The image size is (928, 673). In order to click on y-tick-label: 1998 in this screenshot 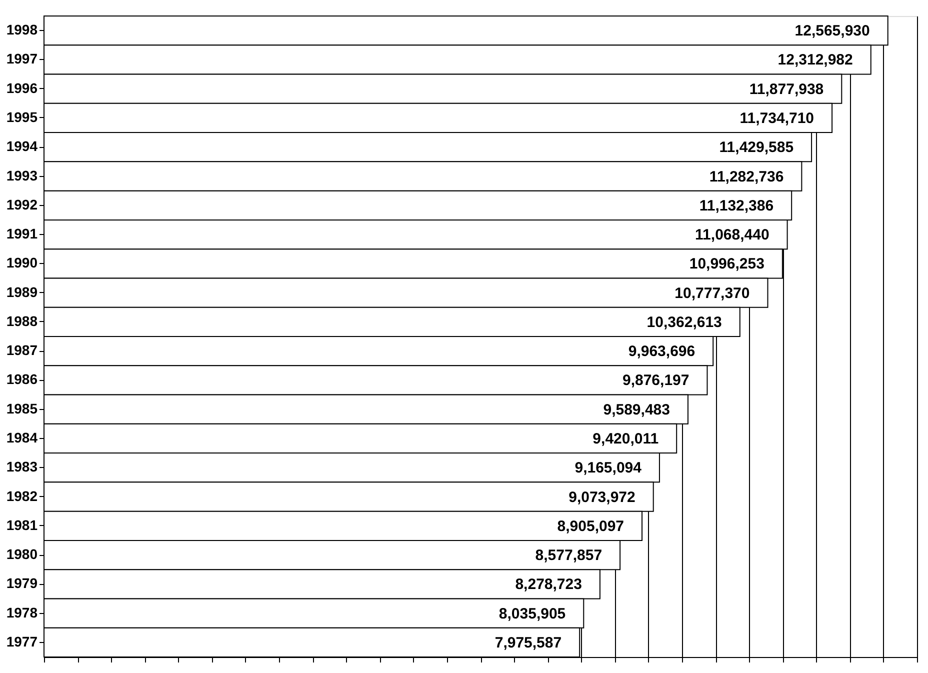, I will do `click(22, 30)`.